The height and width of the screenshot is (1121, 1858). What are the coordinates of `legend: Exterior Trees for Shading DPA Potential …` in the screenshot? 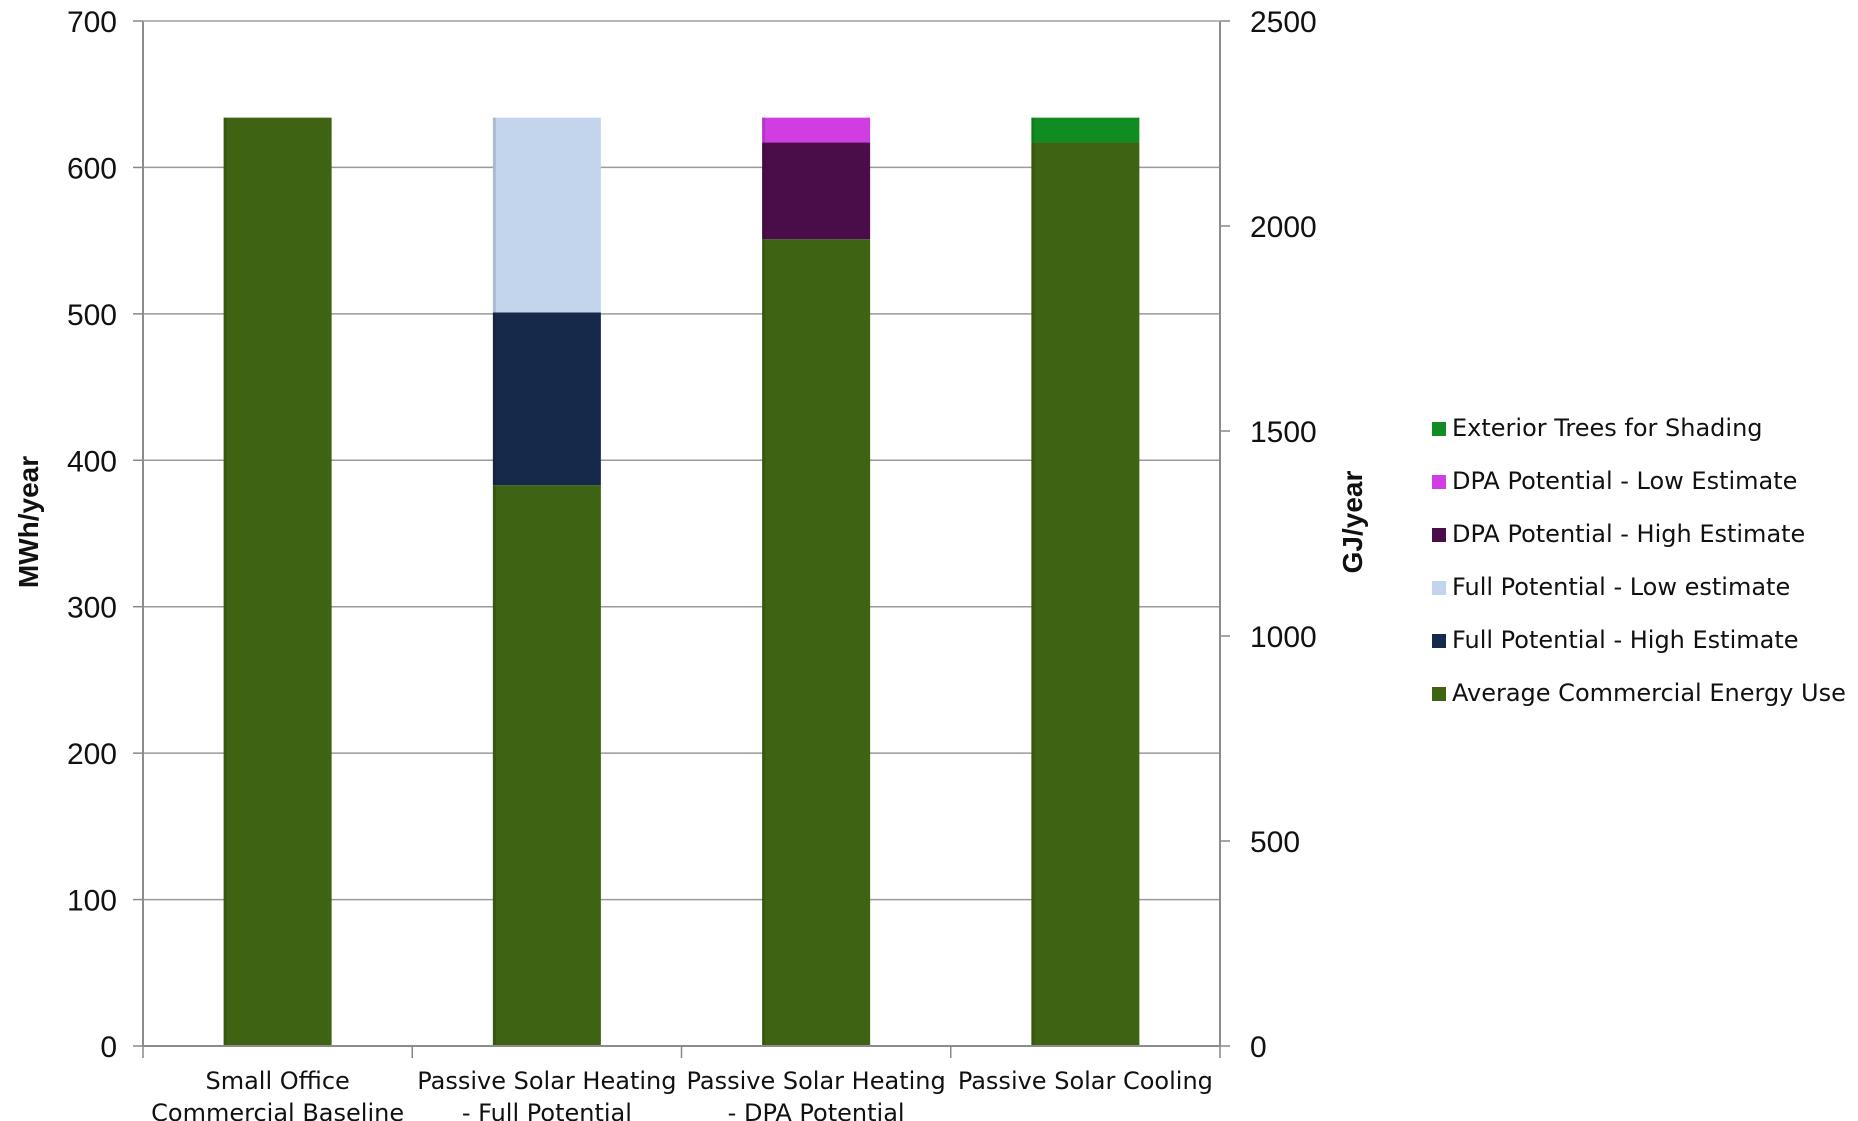 It's located at (1639, 560).